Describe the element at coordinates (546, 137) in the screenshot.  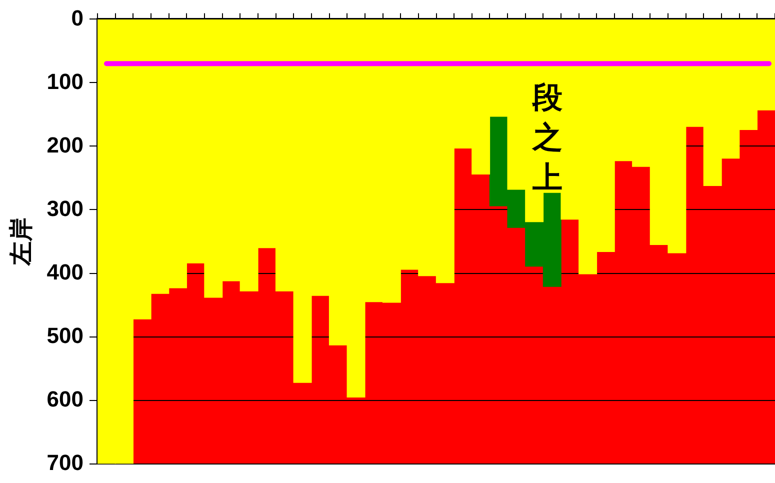
I see `annotation: 段之上` at that location.